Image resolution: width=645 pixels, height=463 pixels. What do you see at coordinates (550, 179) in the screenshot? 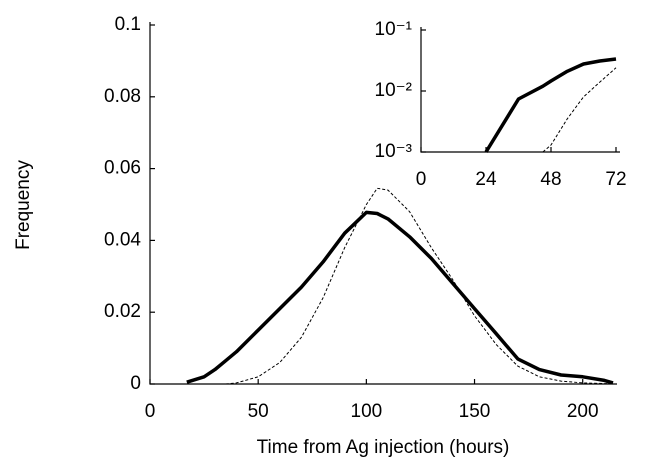
I see `x-tick-label: 48` at bounding box center [550, 179].